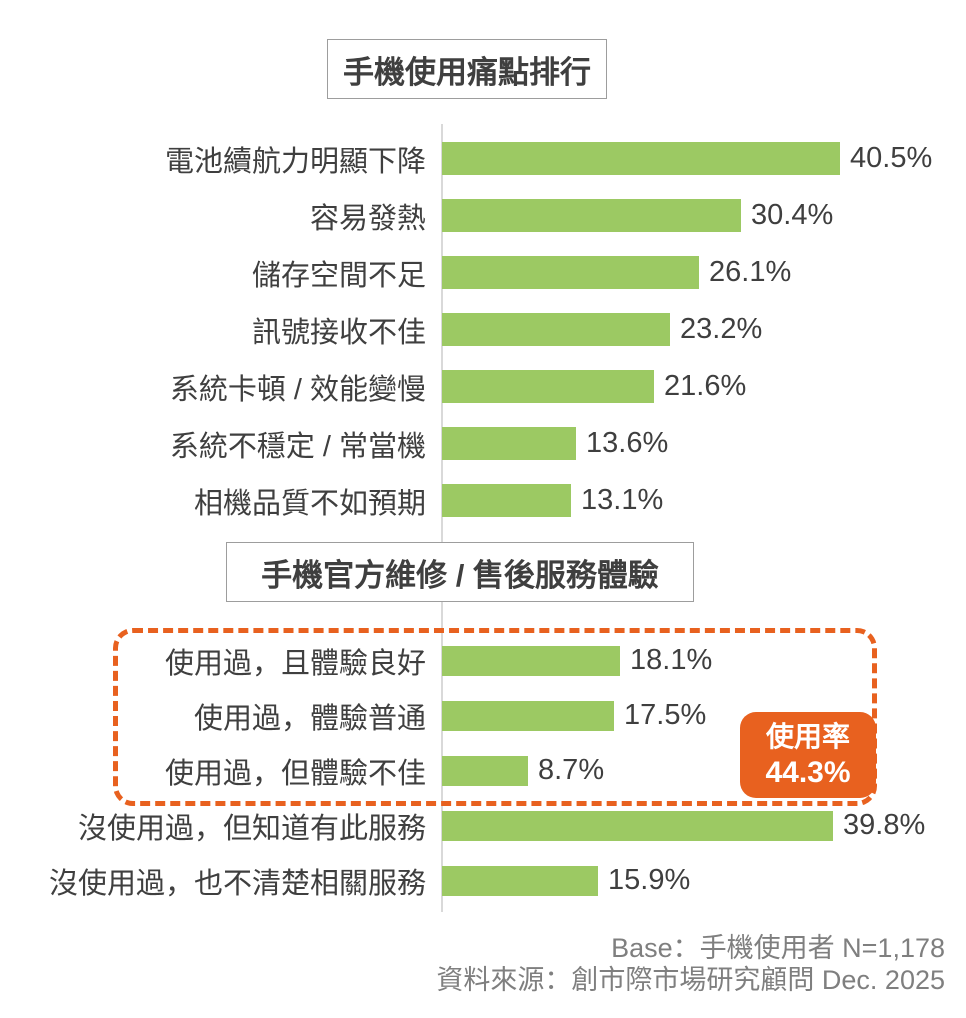  Describe the element at coordinates (649, 880) in the screenshot. I see `value-label: 15.9%` at that location.